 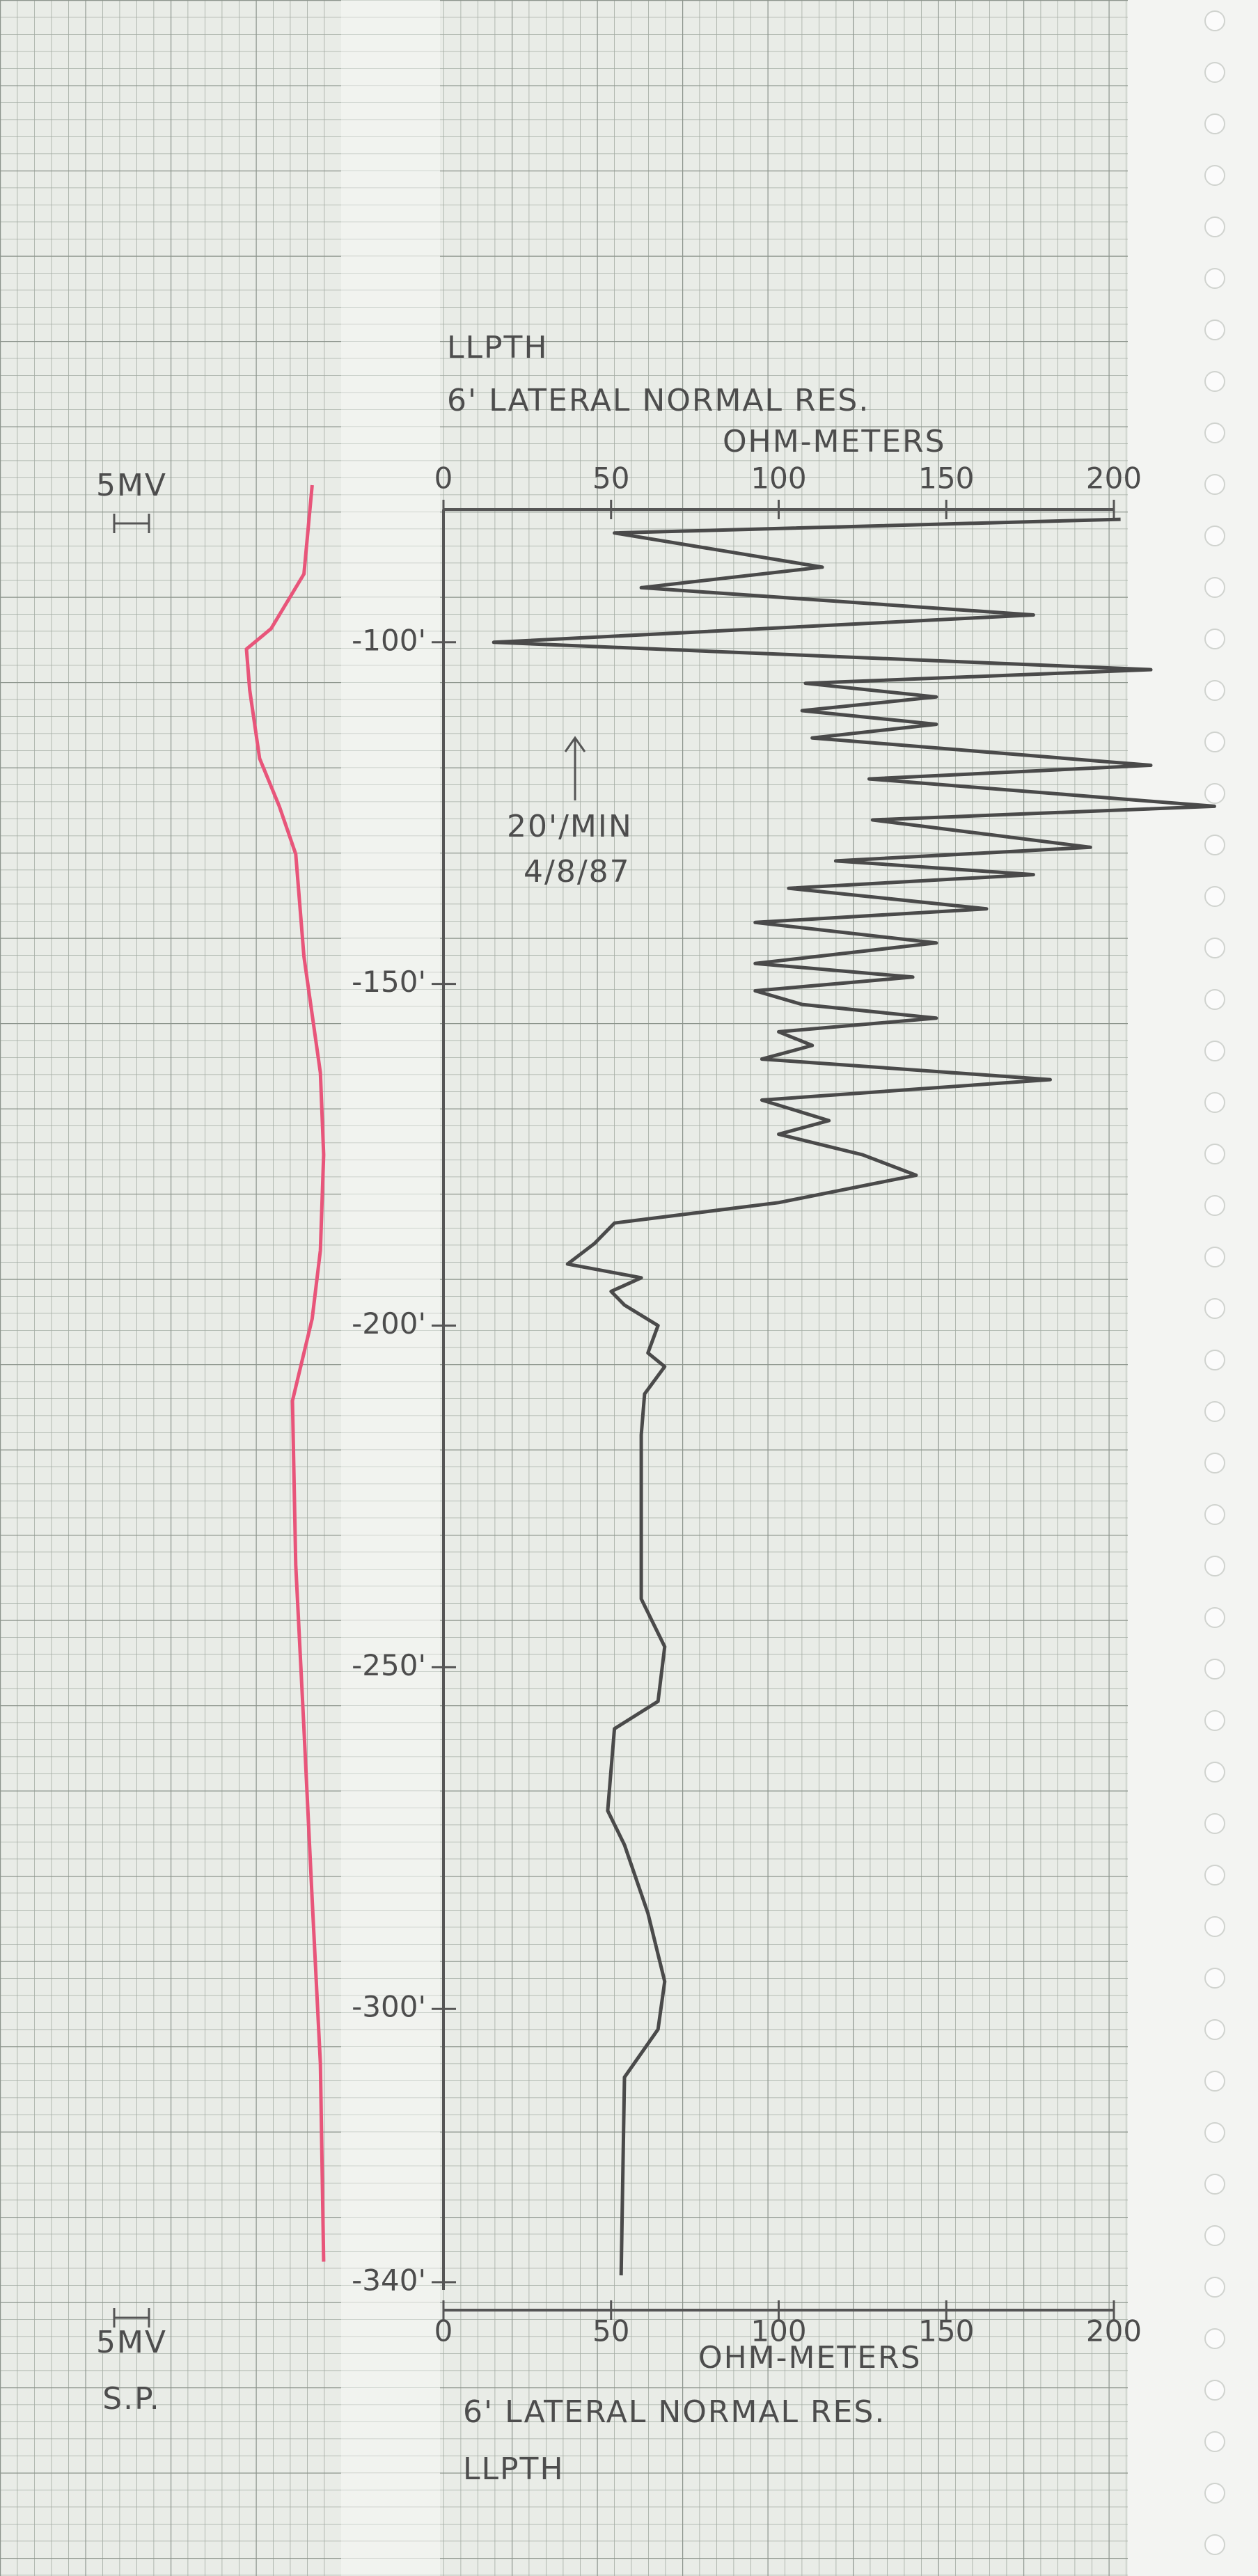 What do you see at coordinates (578, 872) in the screenshot?
I see `annotation: 4/8/87` at bounding box center [578, 872].